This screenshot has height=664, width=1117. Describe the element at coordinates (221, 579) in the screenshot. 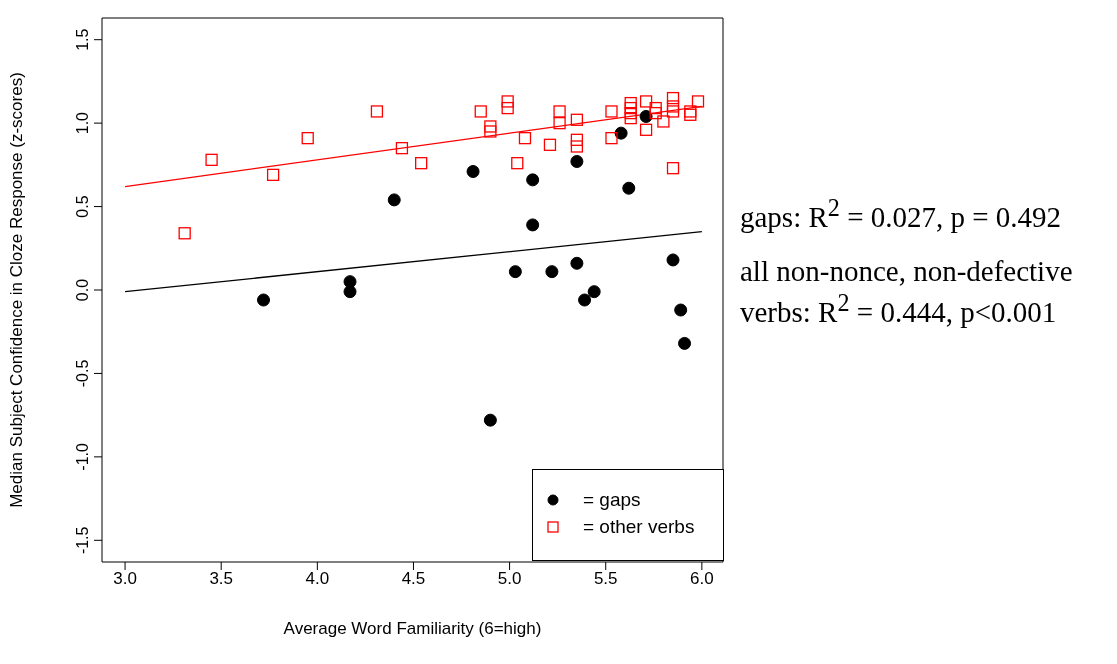

I see `x-tick-label: 3.5` at that location.